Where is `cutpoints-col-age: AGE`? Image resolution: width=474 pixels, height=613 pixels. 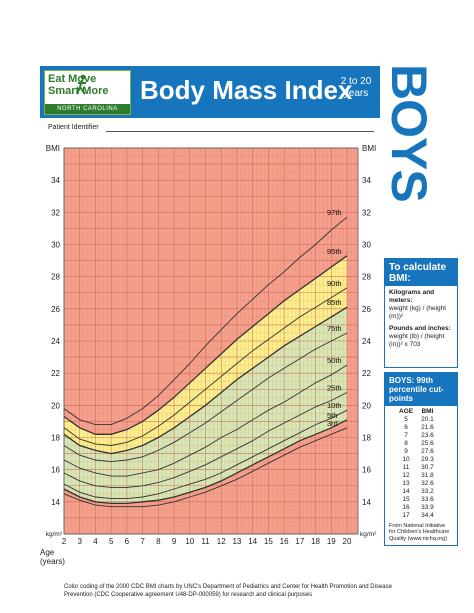
cutpoints-col-age: AGE is located at coordinates (406, 411).